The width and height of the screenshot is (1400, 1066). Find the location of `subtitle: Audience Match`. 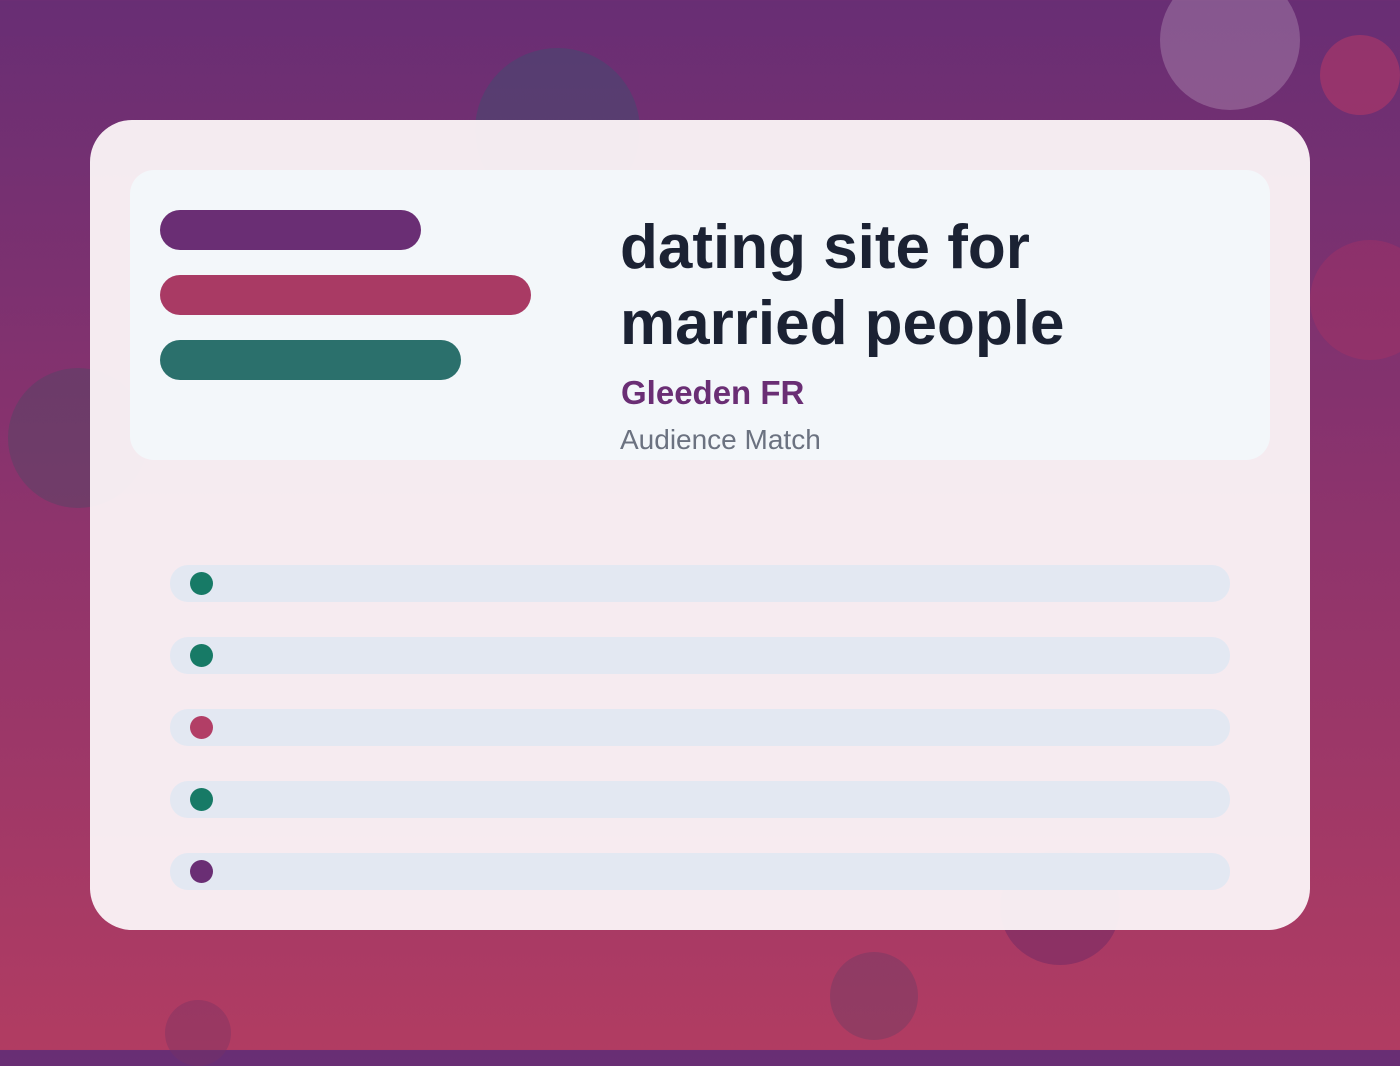

subtitle: Audience Match is located at coordinates (720, 439).